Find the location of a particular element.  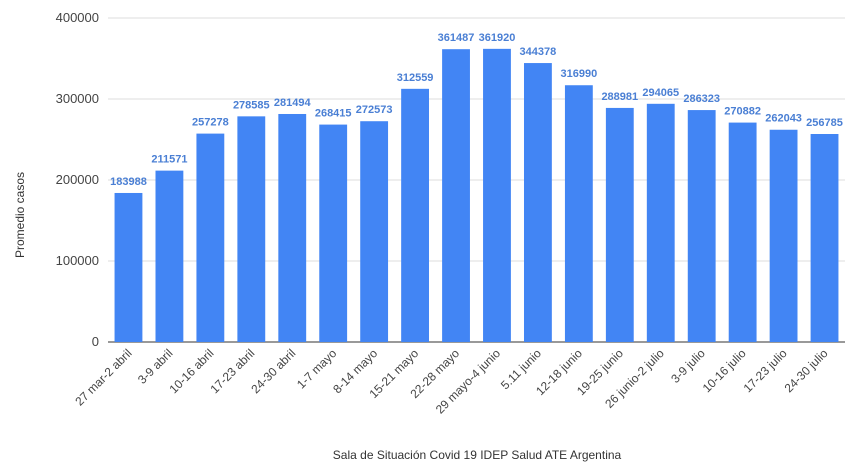

data-label: 281494 is located at coordinates (293, 103).